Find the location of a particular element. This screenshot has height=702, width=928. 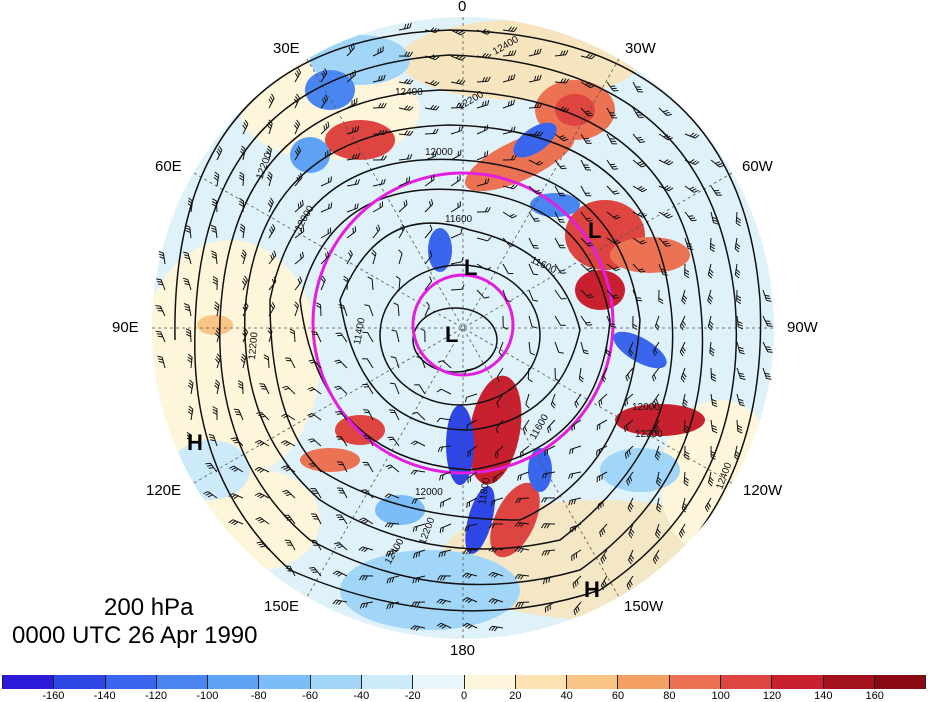

colorbar-cell is located at coordinates (234, 682).